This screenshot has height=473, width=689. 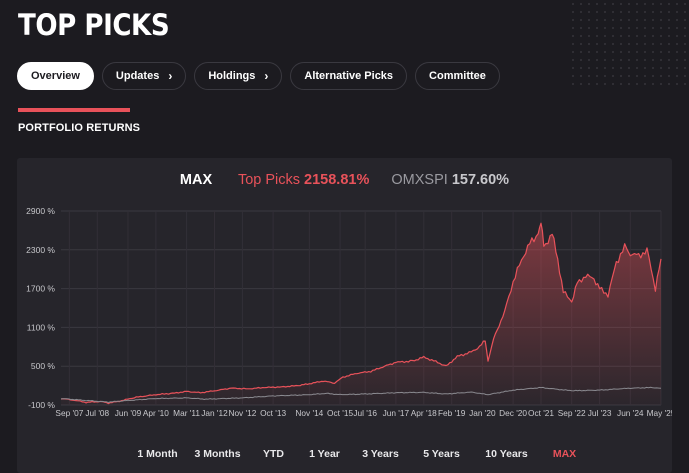 What do you see at coordinates (380, 454) in the screenshot?
I see `range-button-3-years: 3 Years` at bounding box center [380, 454].